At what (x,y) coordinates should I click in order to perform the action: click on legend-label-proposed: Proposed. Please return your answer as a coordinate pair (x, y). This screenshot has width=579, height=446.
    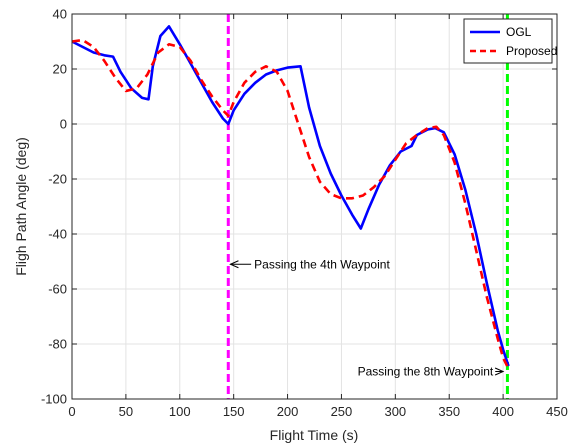
    Looking at the image, I should click on (531, 51).